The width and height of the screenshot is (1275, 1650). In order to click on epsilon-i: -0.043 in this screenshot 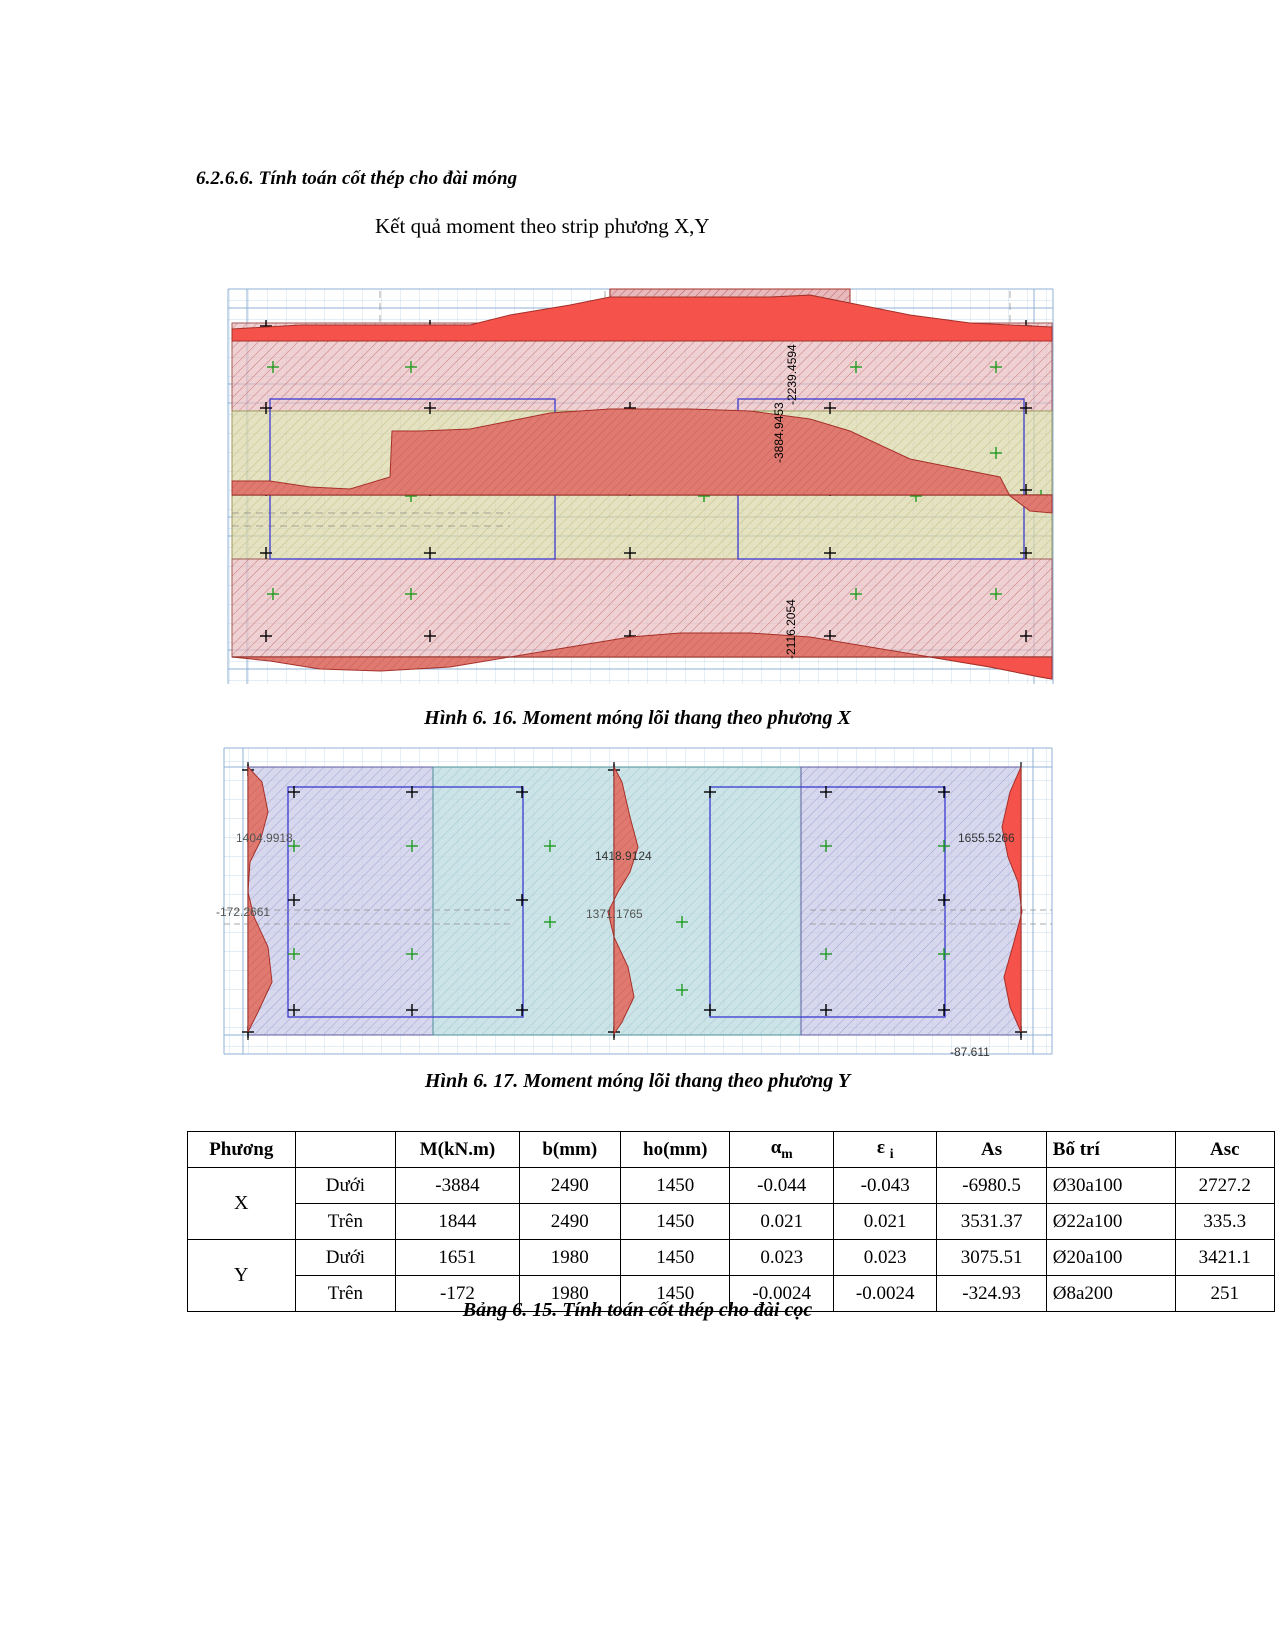, I will do `click(885, 1185)`.